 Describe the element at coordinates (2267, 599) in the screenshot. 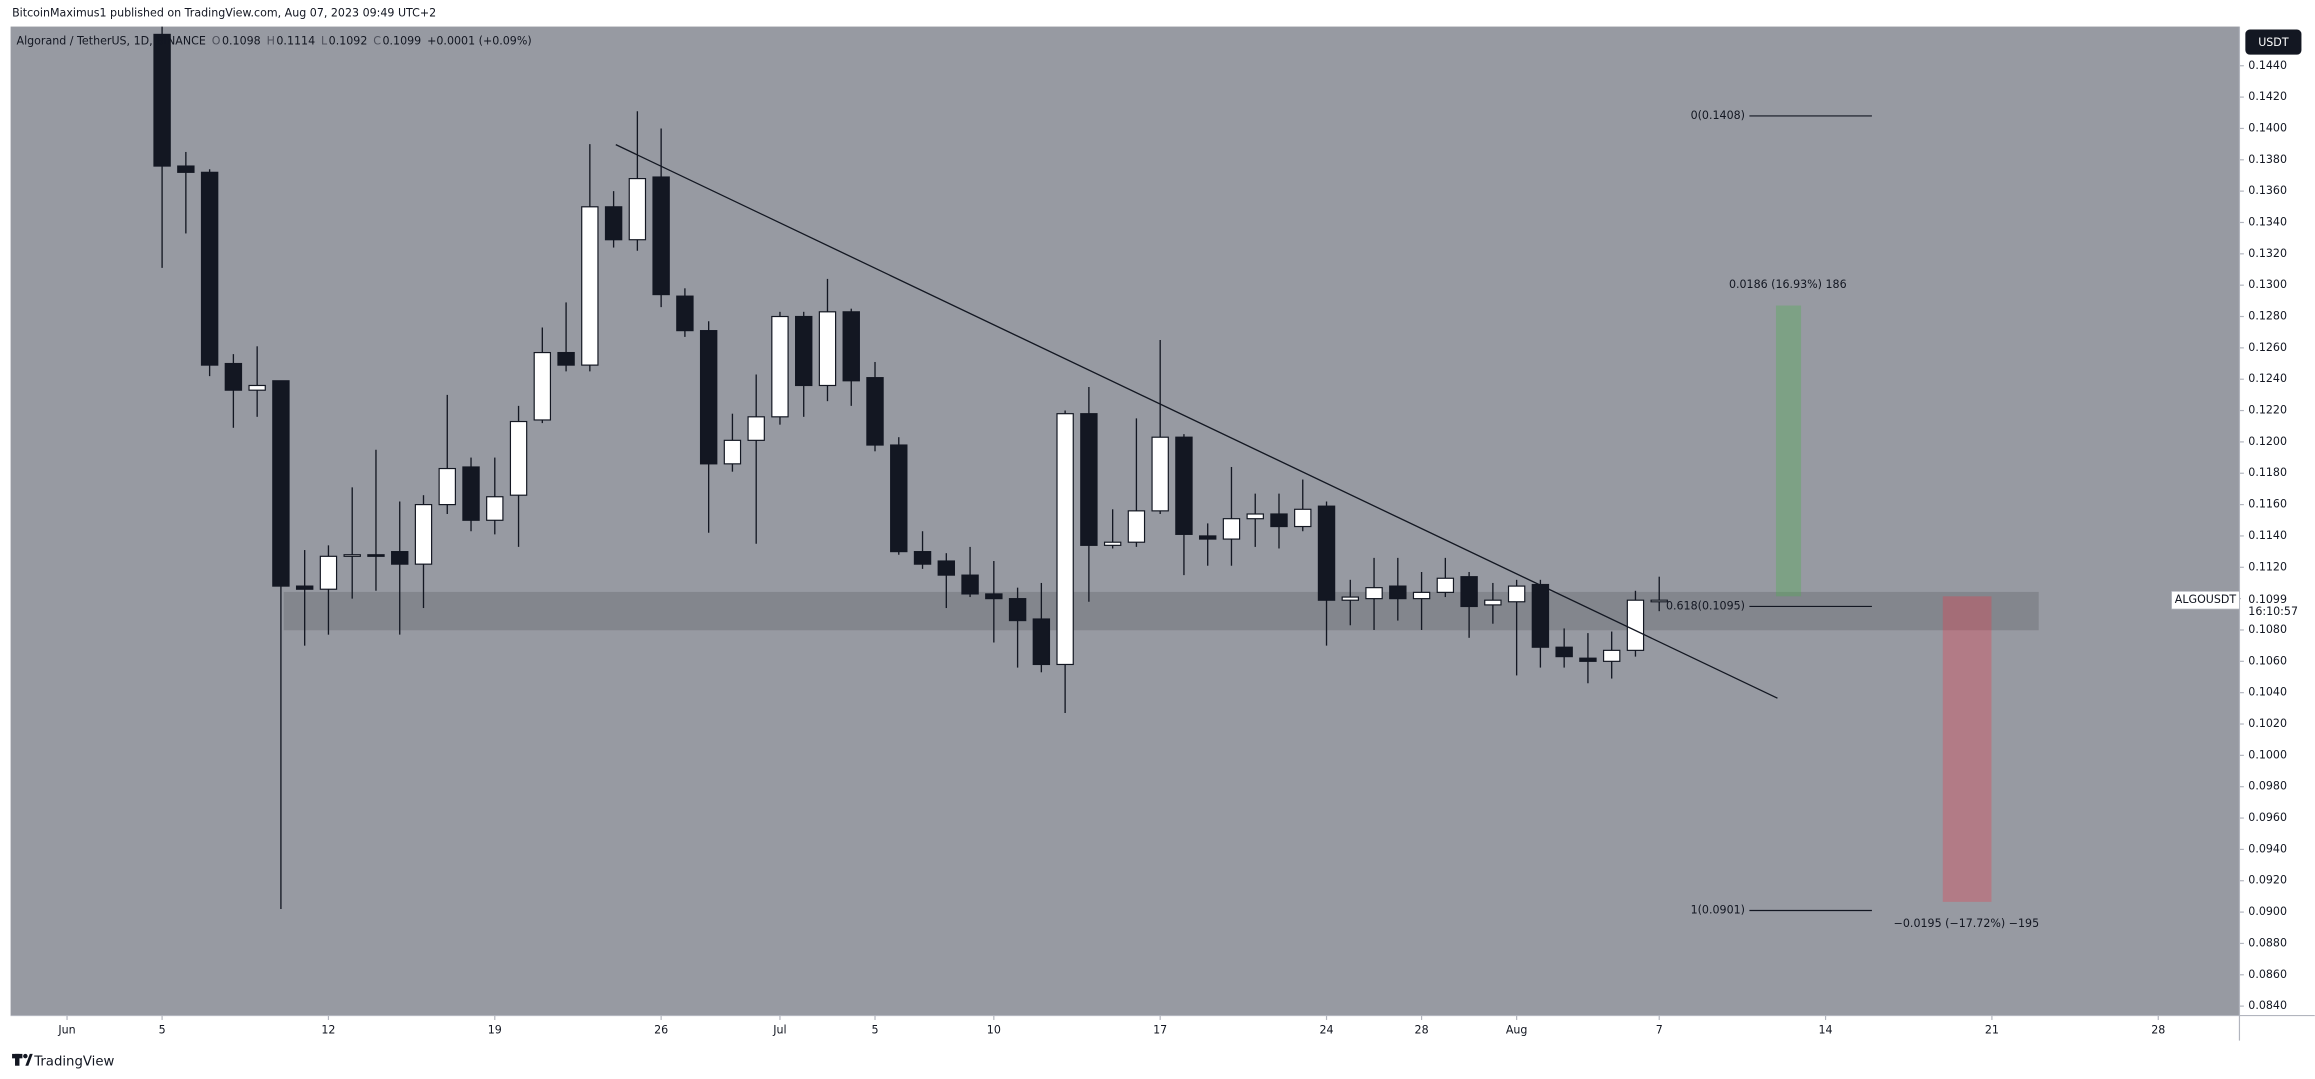

I see `last-price: 0.1099` at that location.